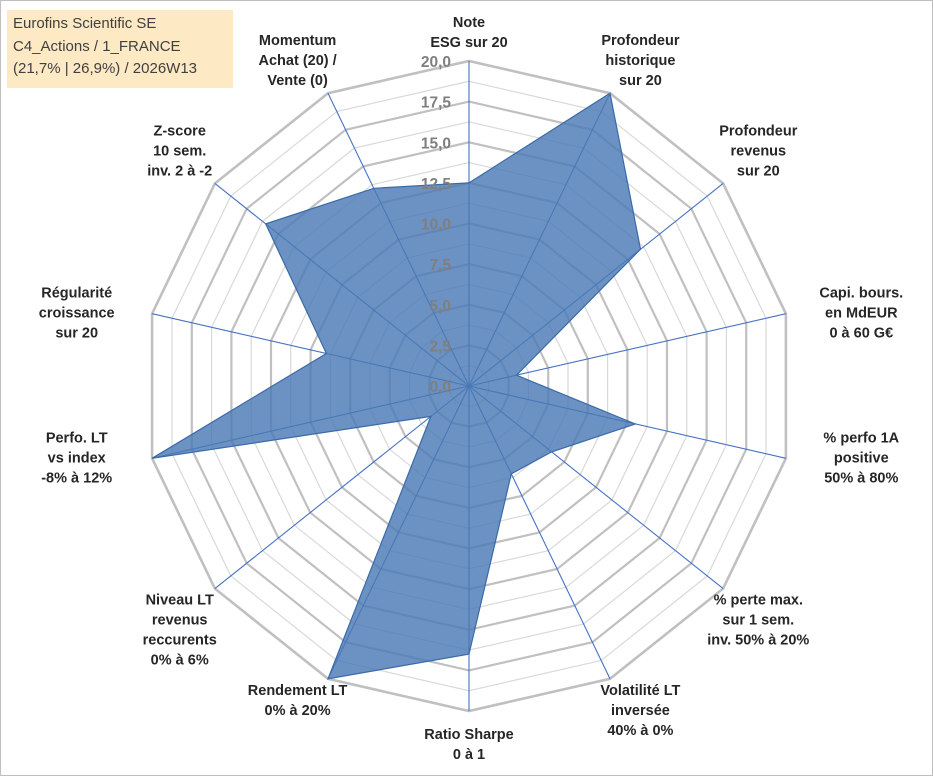  What do you see at coordinates (468, 33) in the screenshot?
I see `axis-label: Note ESG sur 20` at bounding box center [468, 33].